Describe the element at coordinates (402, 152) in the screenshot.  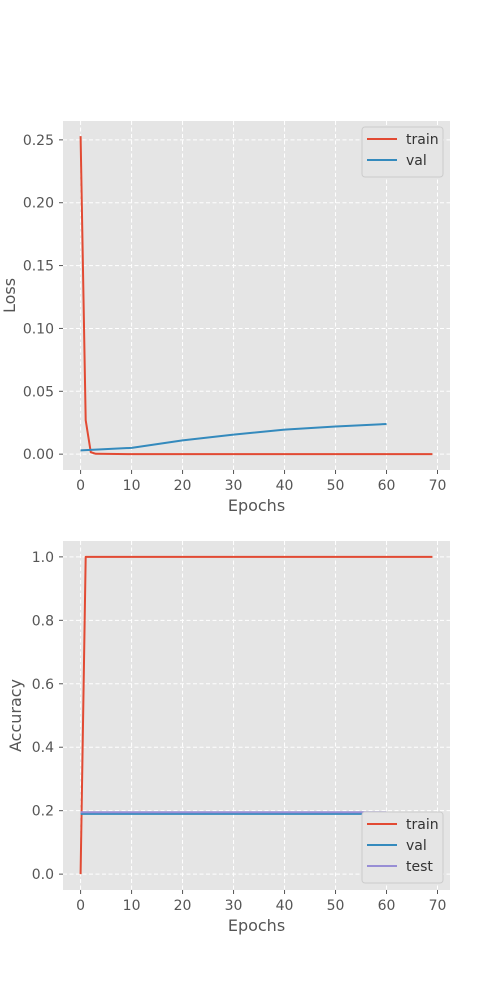
I see `legend: train val` at that location.